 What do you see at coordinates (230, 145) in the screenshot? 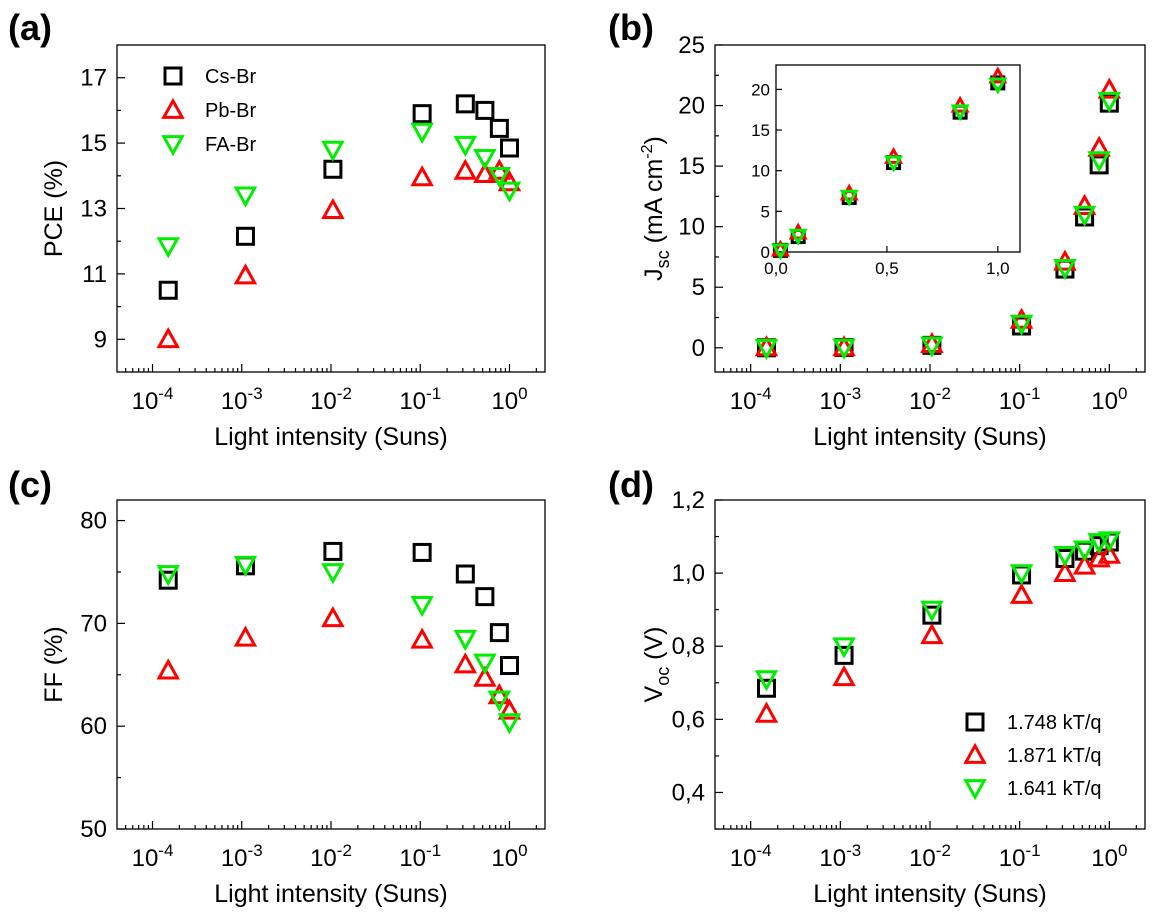
I see `legend-label: FA-Br` at bounding box center [230, 145].